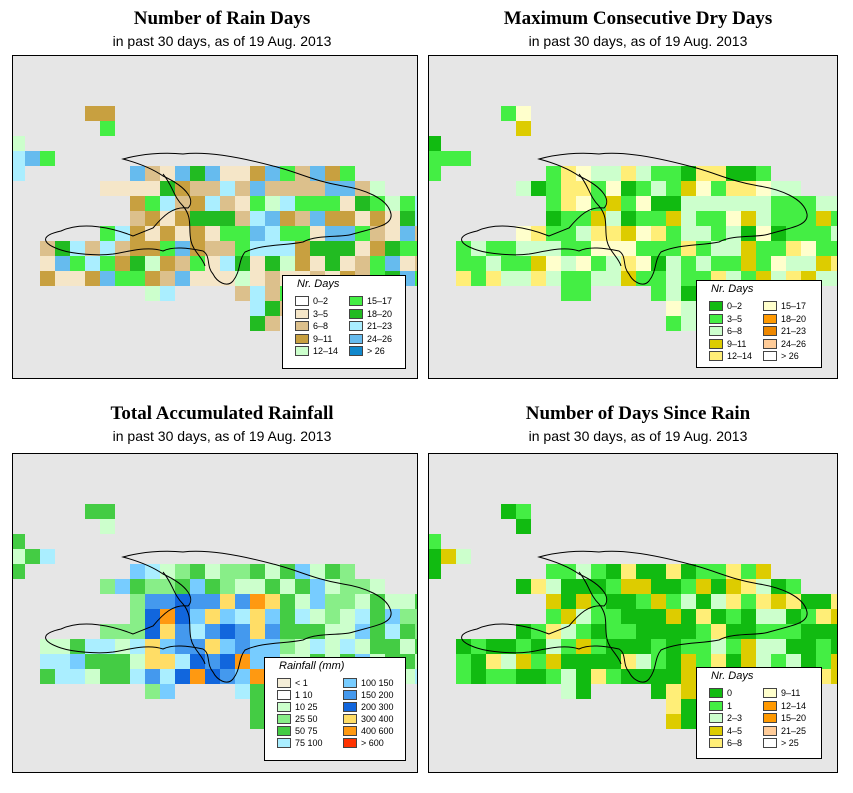 The image size is (853, 793). What do you see at coordinates (790, 356) in the screenshot?
I see `legend-label: > 26` at bounding box center [790, 356].